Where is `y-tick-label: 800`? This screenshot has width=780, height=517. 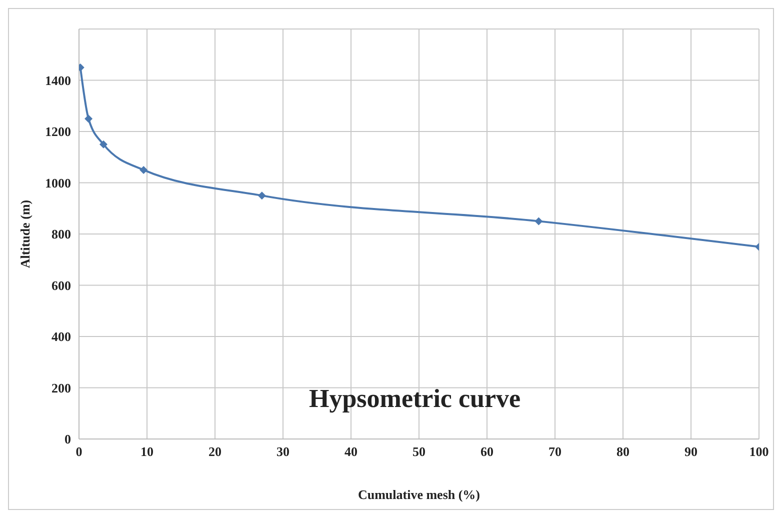
y-tick-label: 800 is located at coordinates (61, 234).